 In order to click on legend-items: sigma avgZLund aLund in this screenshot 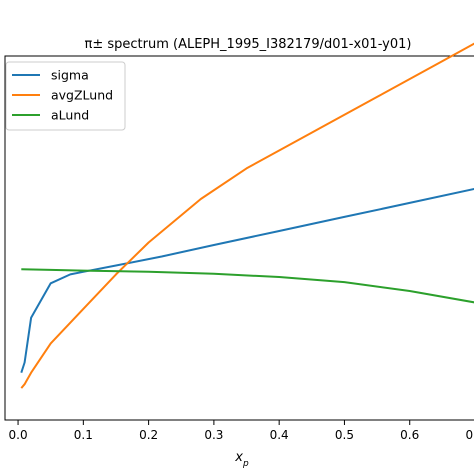, I will do `click(62, 95)`.